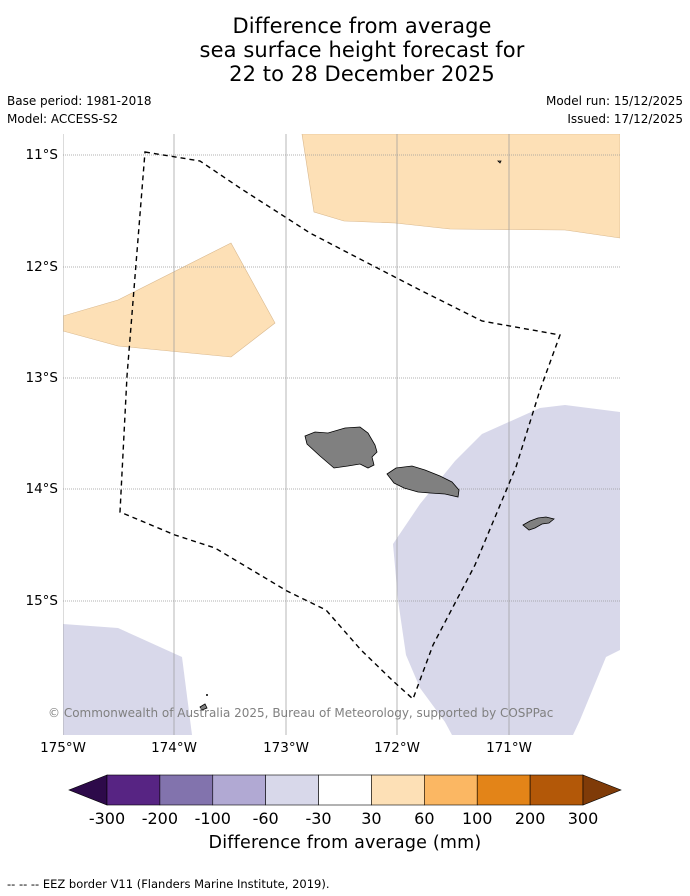 The image size is (690, 896). Describe the element at coordinates (509, 748) in the screenshot. I see `lon-label-171w: 171°W` at that location.